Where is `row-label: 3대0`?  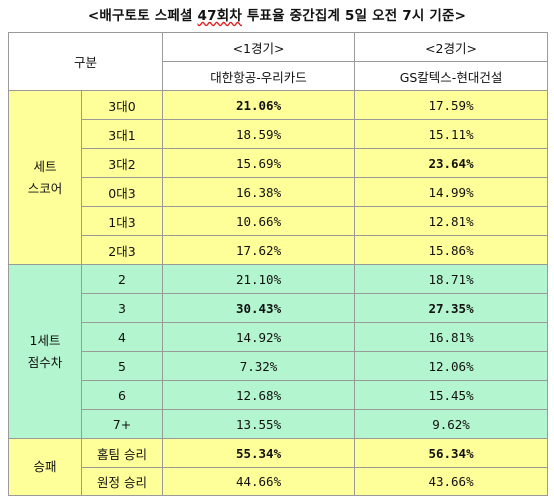 row-label: 3대0 is located at coordinates (122, 105).